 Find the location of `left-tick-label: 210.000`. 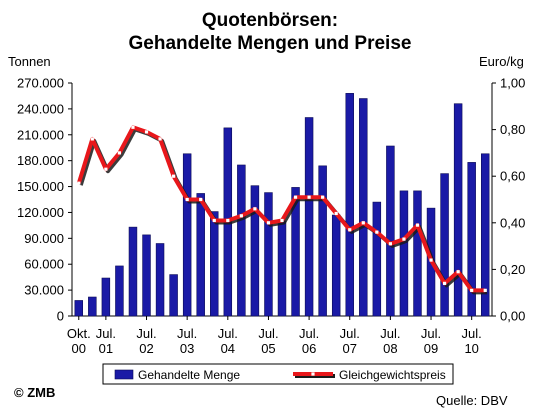

left-tick-label: 210.000 is located at coordinates (40, 134).